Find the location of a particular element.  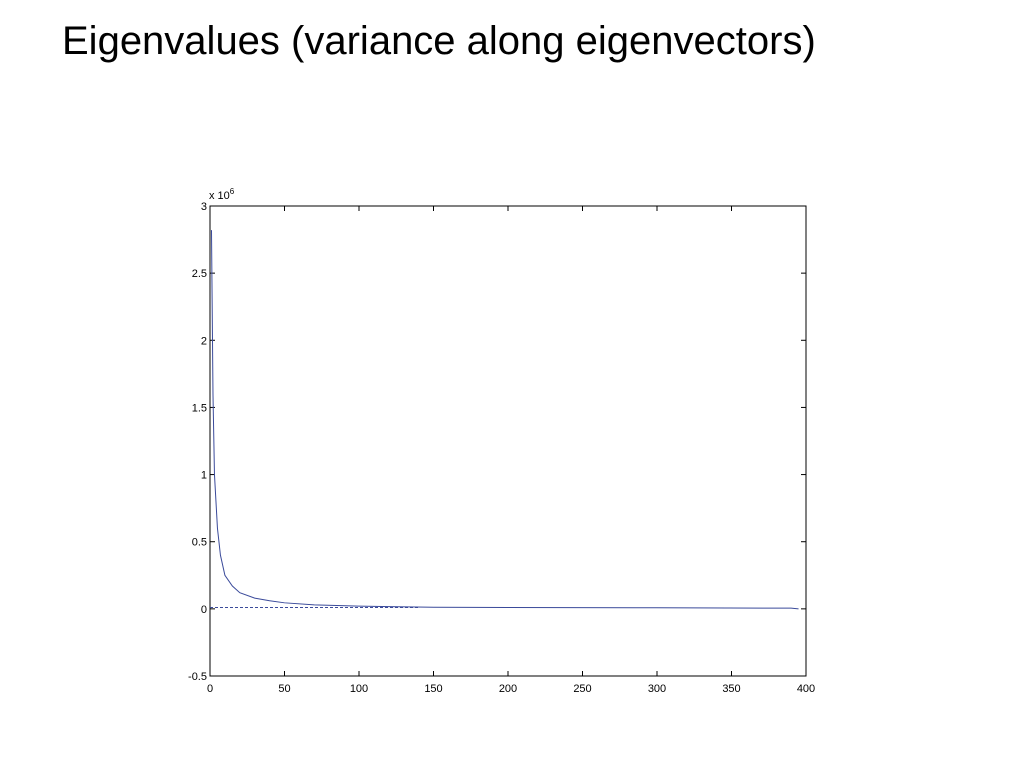

x-tick-label: 200 is located at coordinates (508, 689).